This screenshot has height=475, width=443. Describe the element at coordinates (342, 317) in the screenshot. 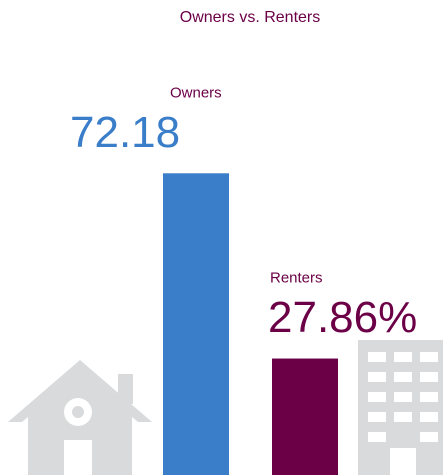

I see `value-label: 27.86%` at that location.